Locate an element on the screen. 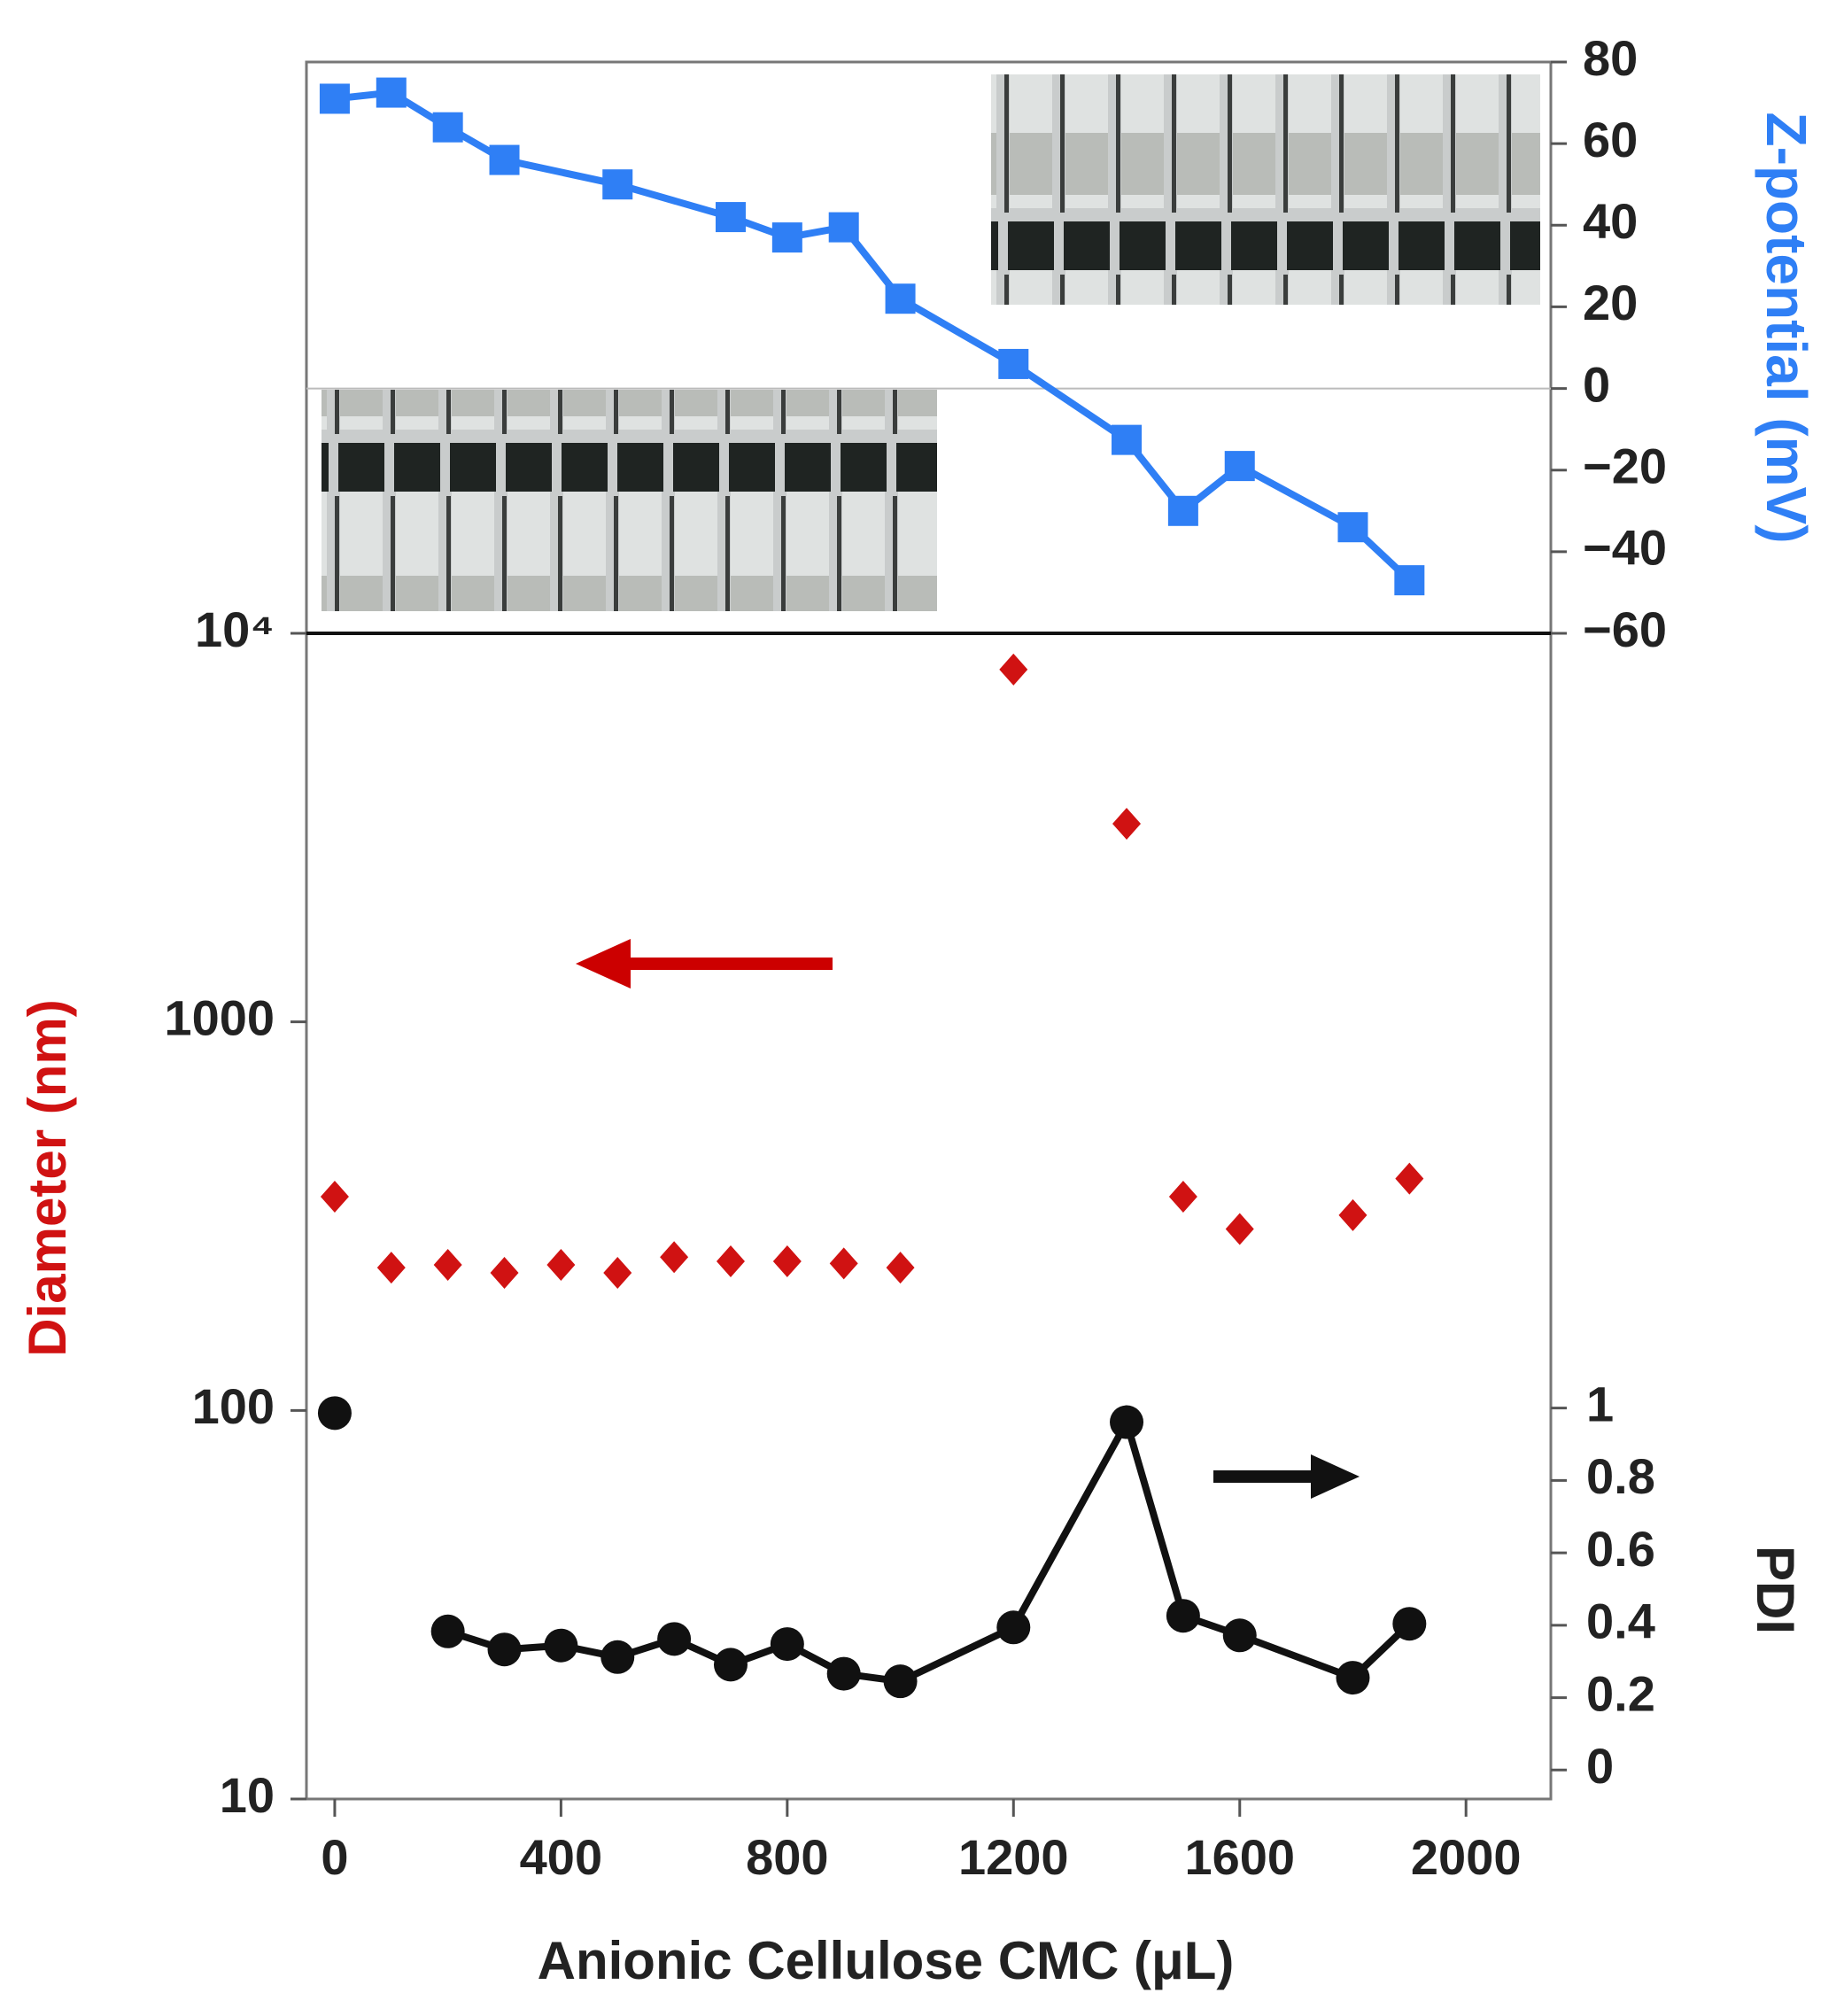 The height and width of the screenshot is (2016, 1844). y-tick-label: 40 is located at coordinates (1610, 221).